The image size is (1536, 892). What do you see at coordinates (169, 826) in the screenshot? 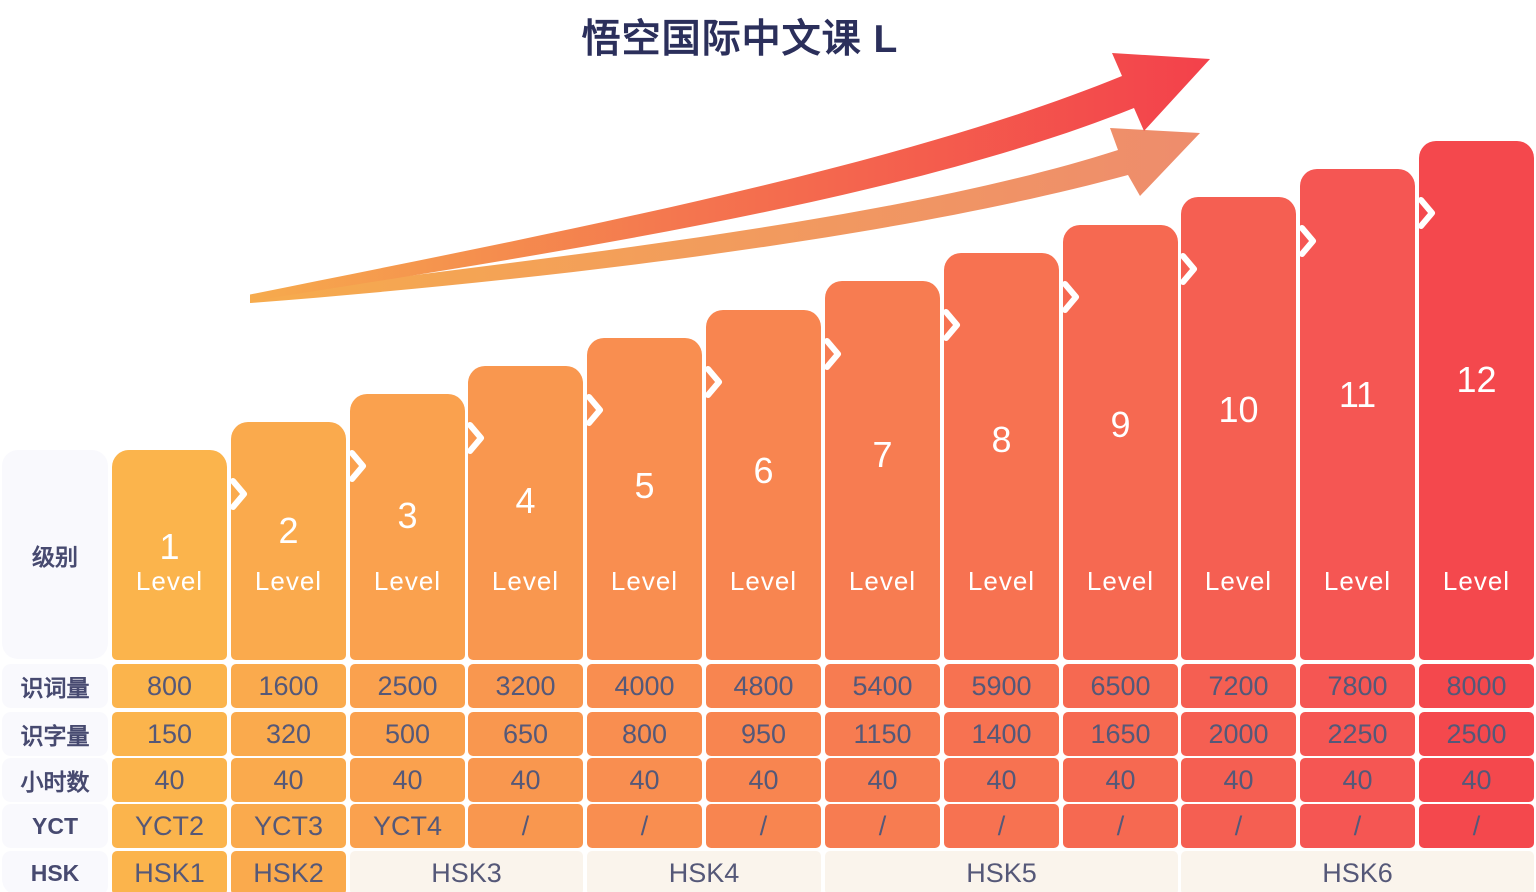
I see `table-cell: YCT2` at bounding box center [169, 826].